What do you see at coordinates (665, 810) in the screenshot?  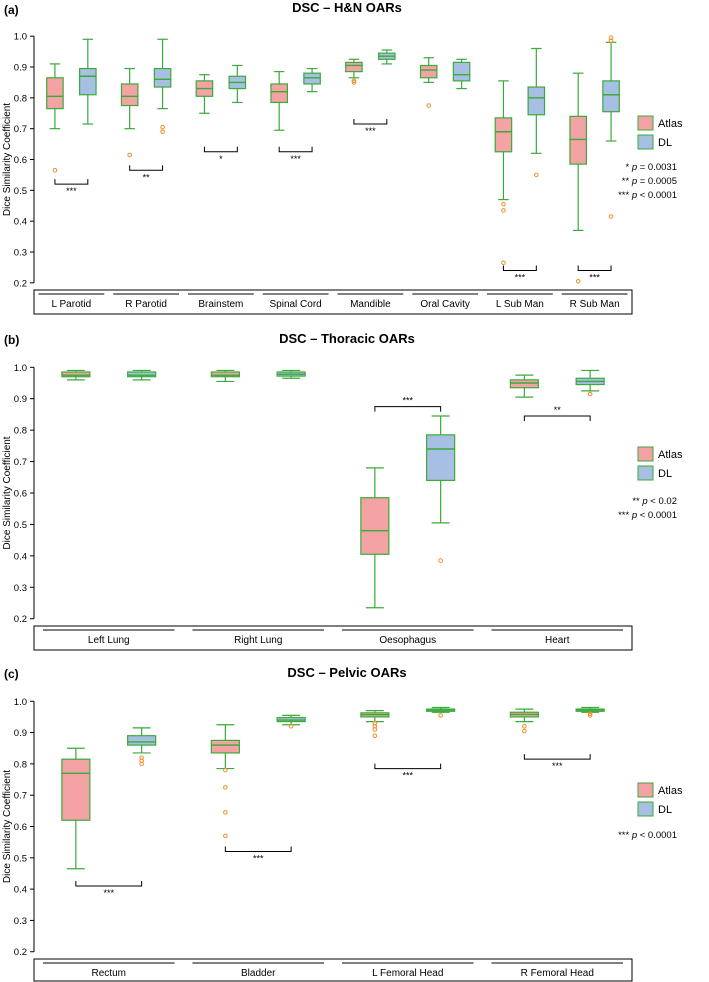 I see `legend-label: DL` at bounding box center [665, 810].